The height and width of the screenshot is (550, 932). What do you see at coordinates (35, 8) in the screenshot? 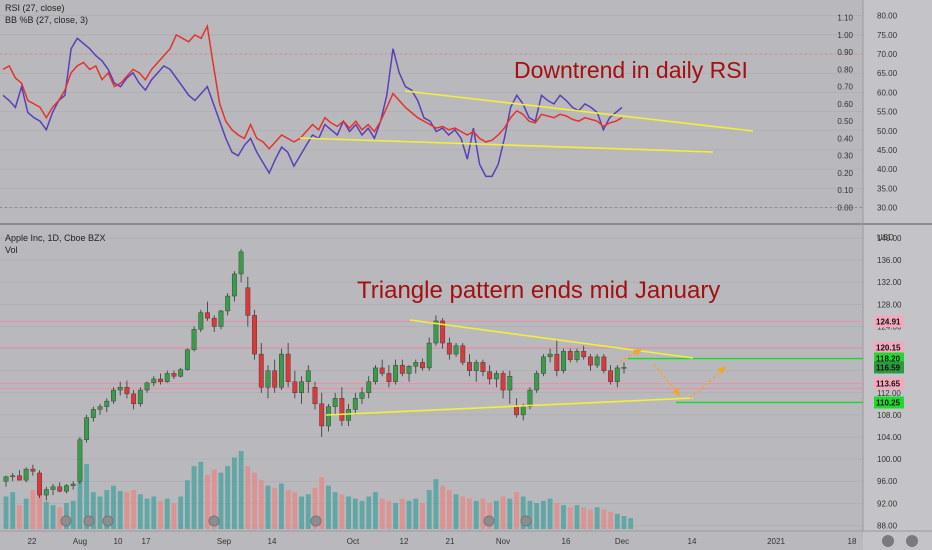
I see `rsi-legend: RSI (27, close)` at bounding box center [35, 8].